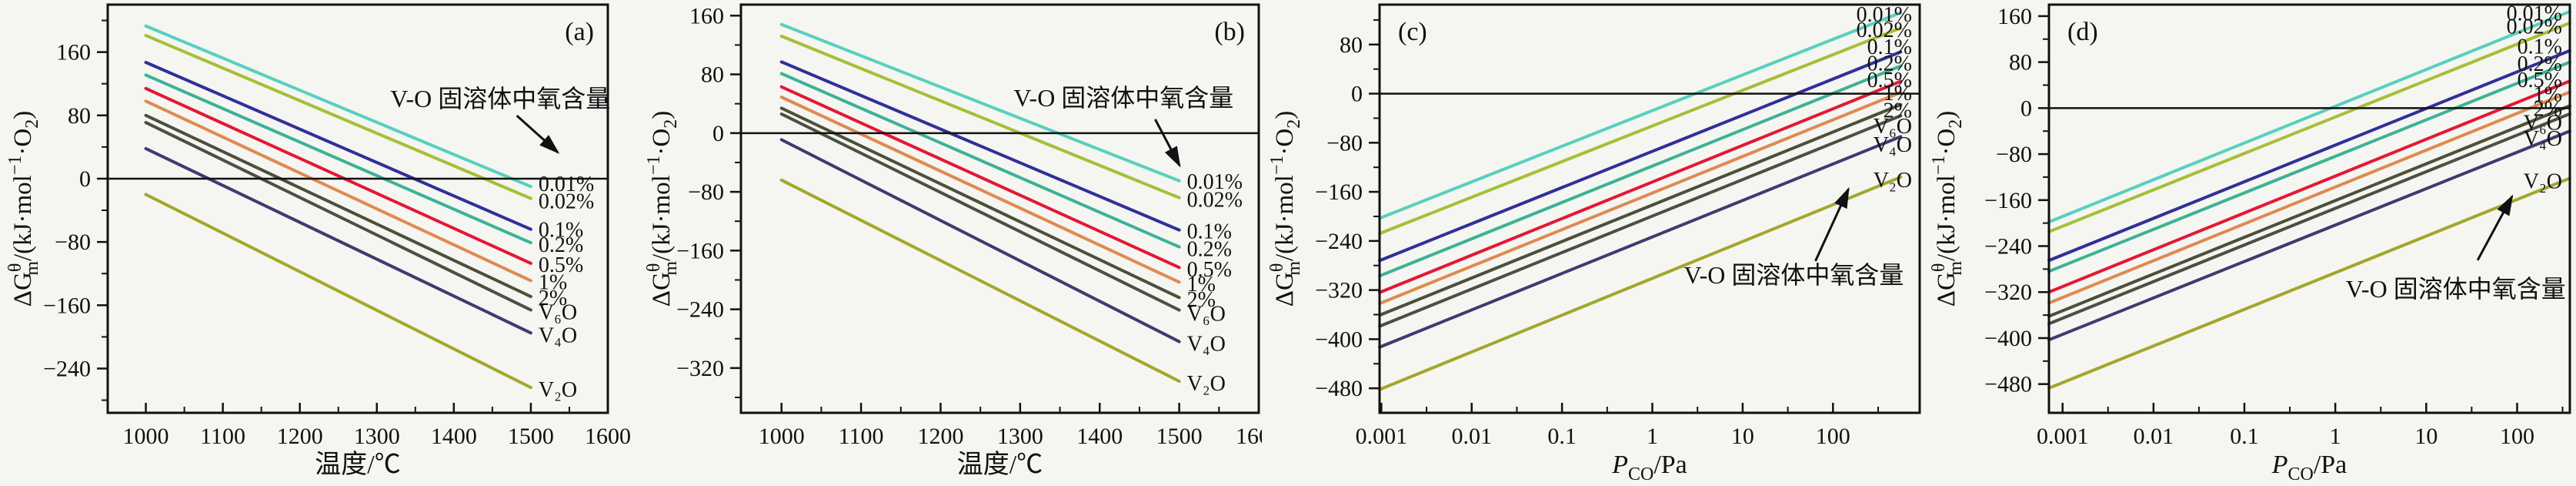 Image resolution: width=2576 pixels, height=486 pixels. I want to click on y-tick-label: 160, so click(707, 15).